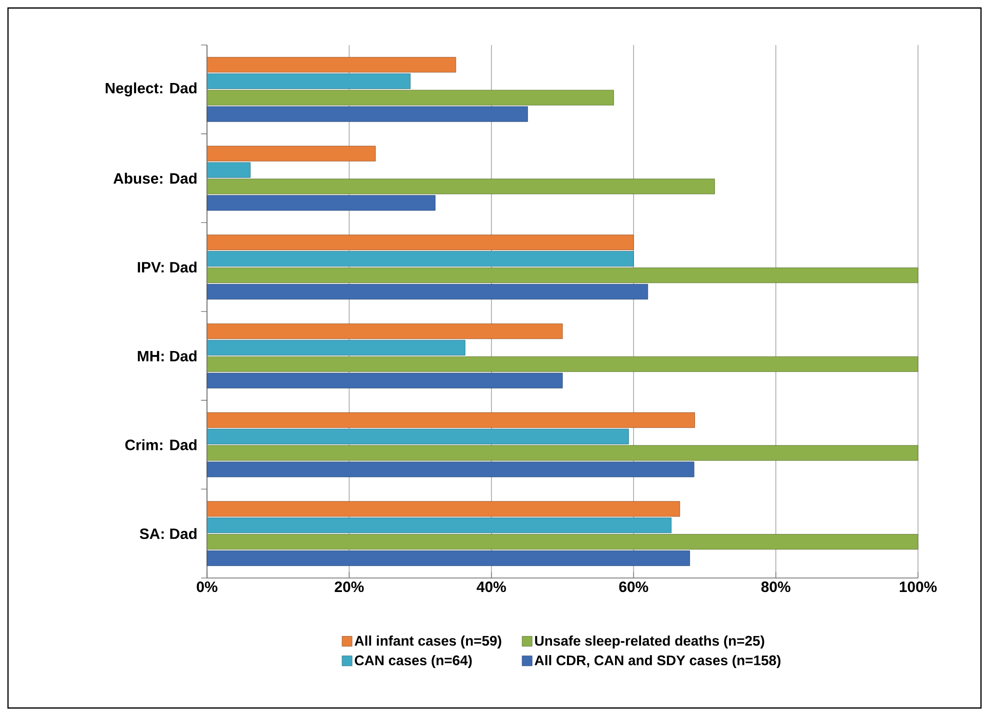 This screenshot has height=716, width=989. What do you see at coordinates (167, 267) in the screenshot?
I see `y-tick-label: IPV: Dad` at bounding box center [167, 267].